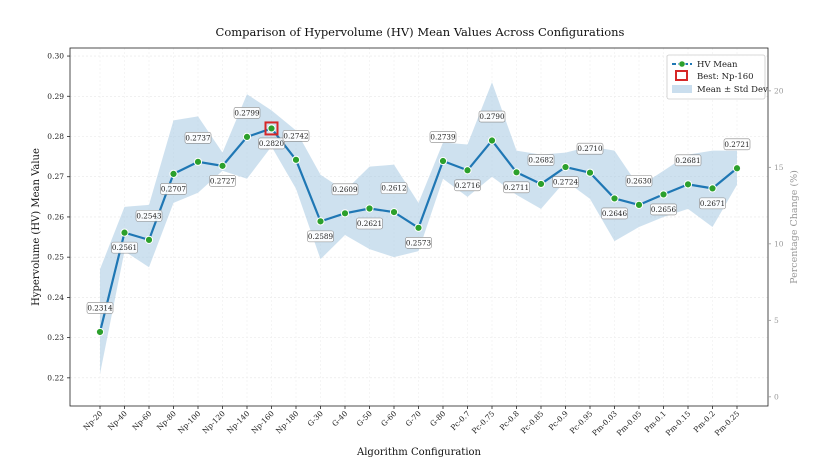 The height and width of the screenshot is (476, 819). What do you see at coordinates (189, 422) in the screenshot?
I see `x-tick-label: Np-100` at bounding box center [189, 422].